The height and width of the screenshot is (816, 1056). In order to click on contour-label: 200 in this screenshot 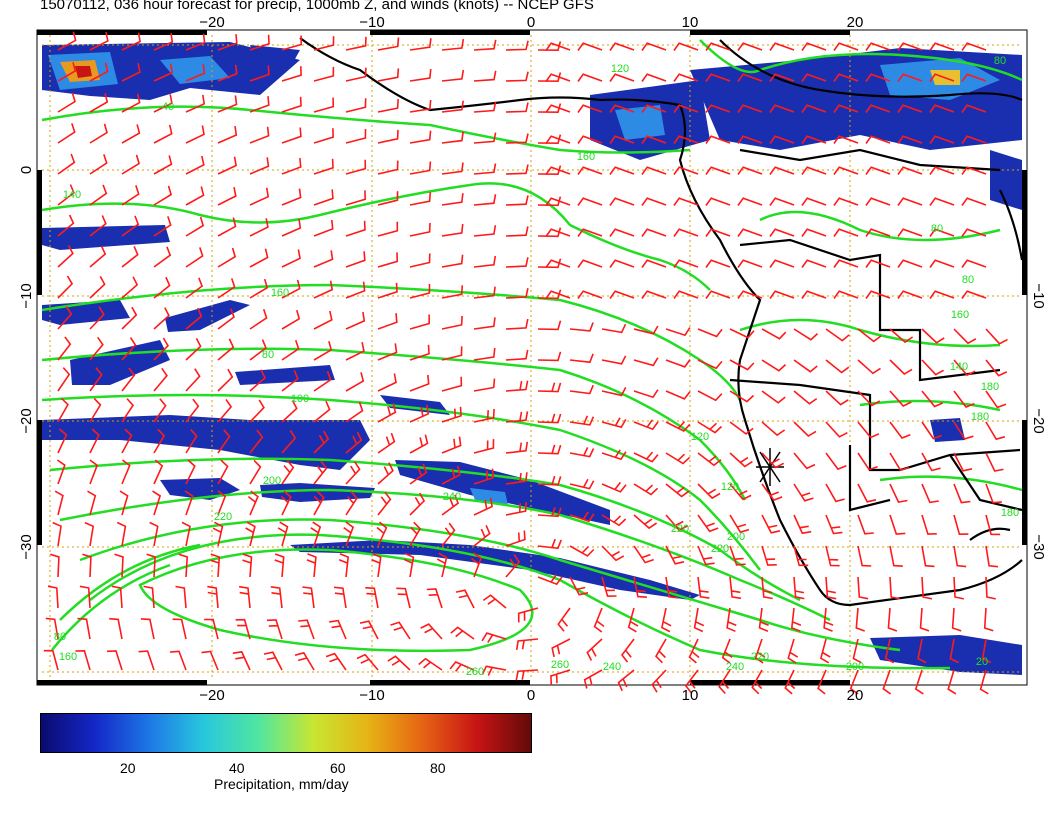, I will do `click(855, 667)`.